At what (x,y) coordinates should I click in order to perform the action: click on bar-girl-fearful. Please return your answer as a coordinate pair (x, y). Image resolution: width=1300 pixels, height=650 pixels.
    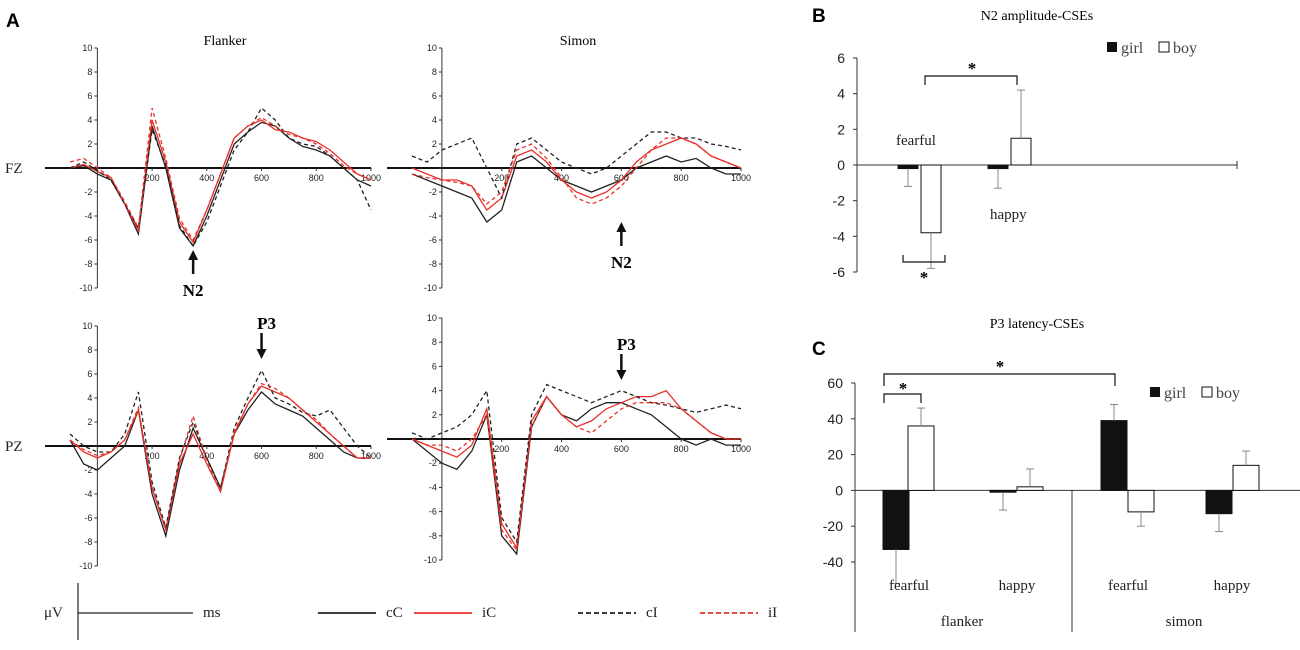
    Looking at the image, I should click on (908, 167).